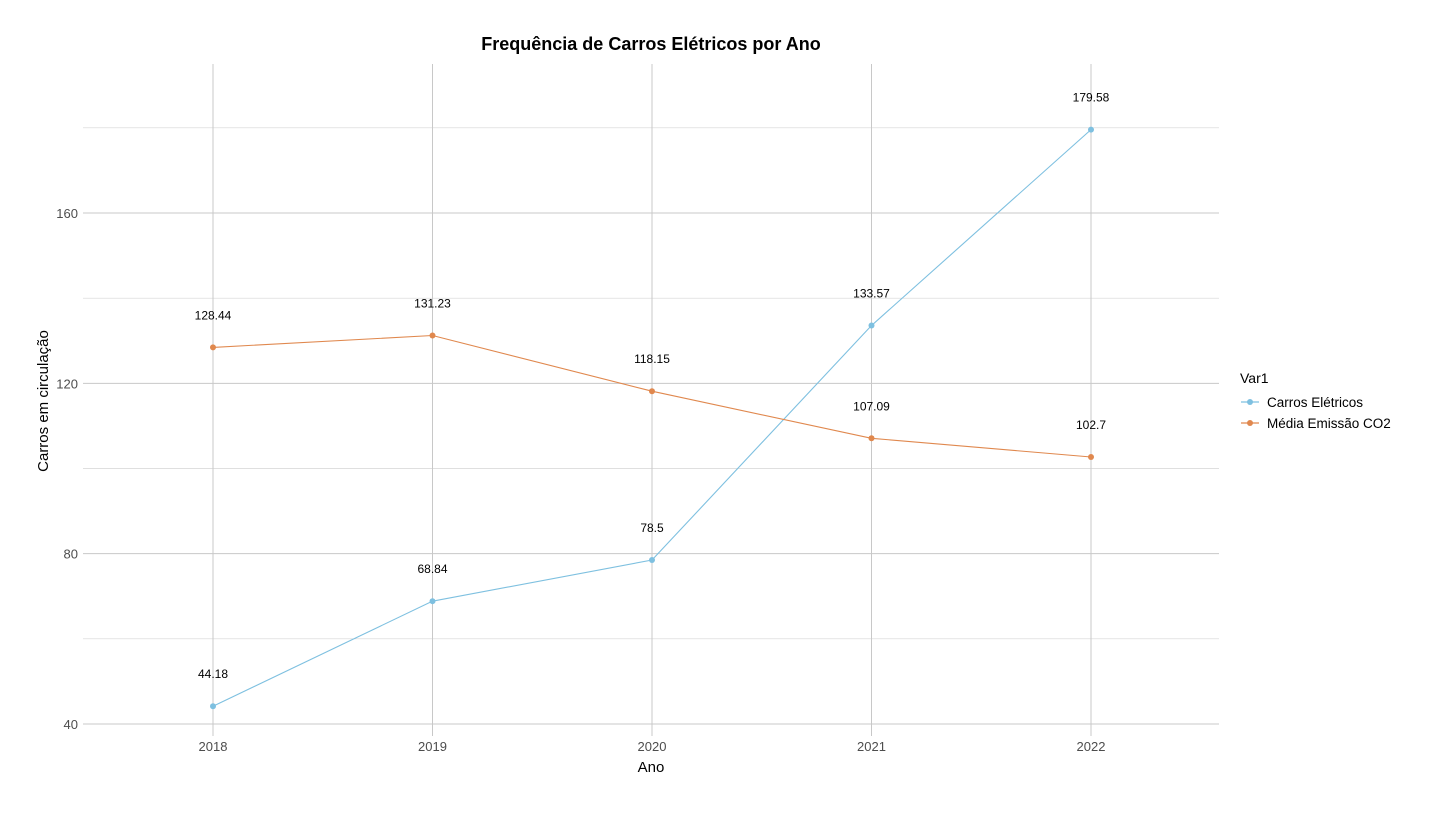  Describe the element at coordinates (1329, 423) in the screenshot. I see `legend-label: Média Emissão CO2` at that location.